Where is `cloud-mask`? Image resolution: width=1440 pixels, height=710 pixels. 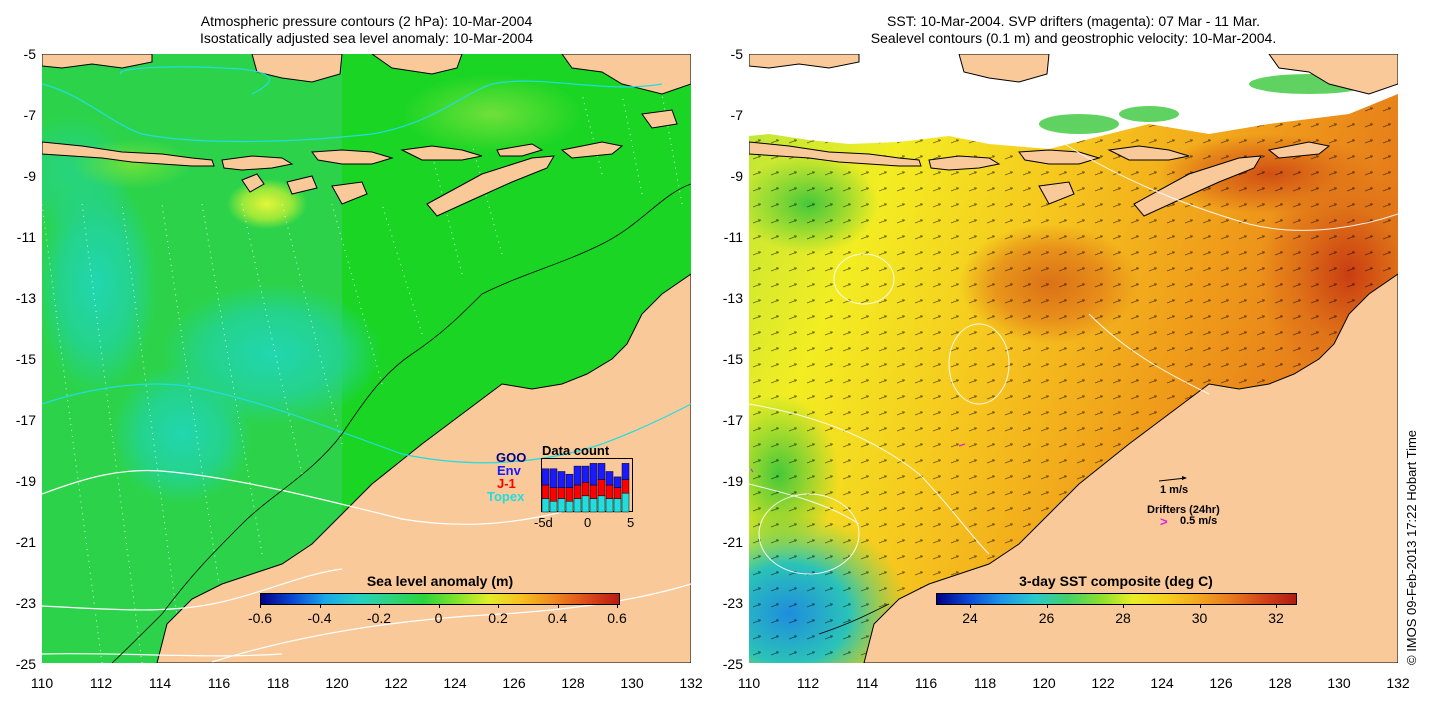 cloud-mask is located at coordinates (1073, 101).